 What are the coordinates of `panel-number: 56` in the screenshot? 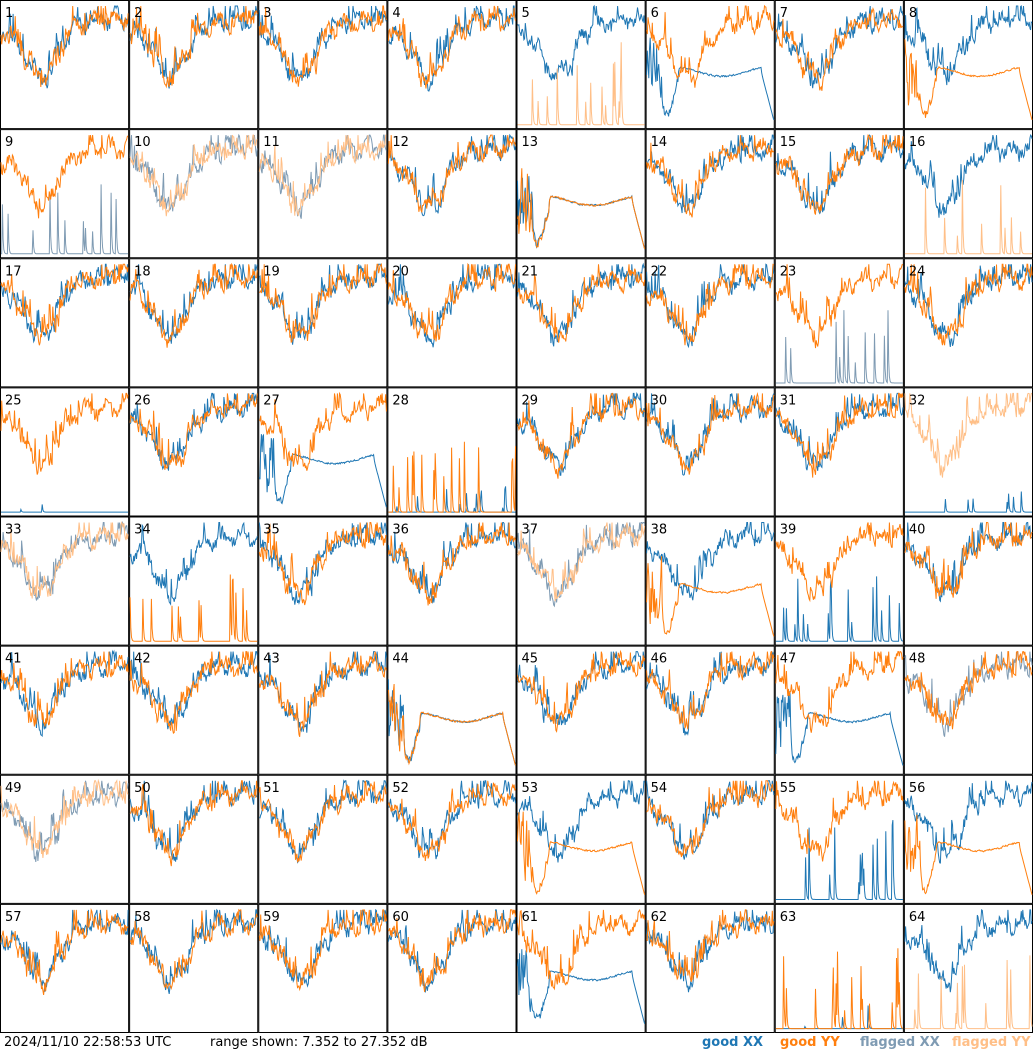 It's located at (917, 788).